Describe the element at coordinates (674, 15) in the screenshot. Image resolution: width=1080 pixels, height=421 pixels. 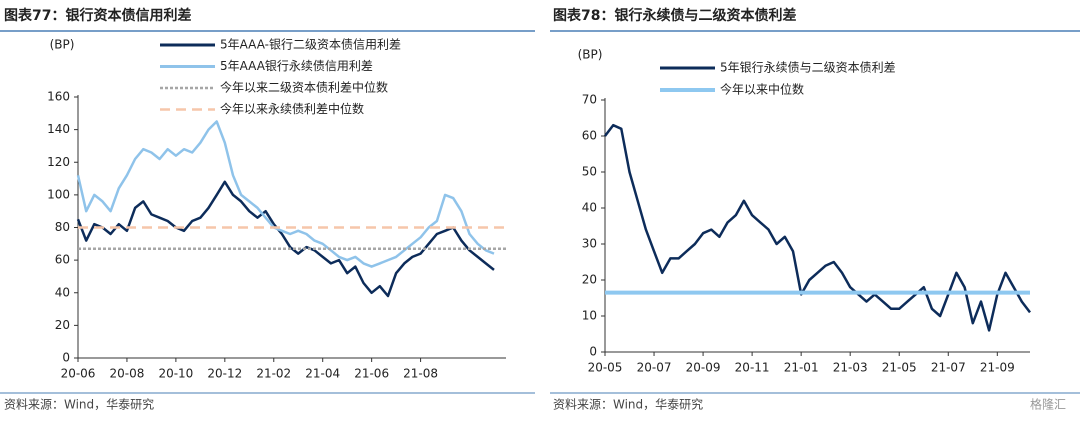
I see `chart-title: 图表78：银行永续债与二级资本债利差` at that location.